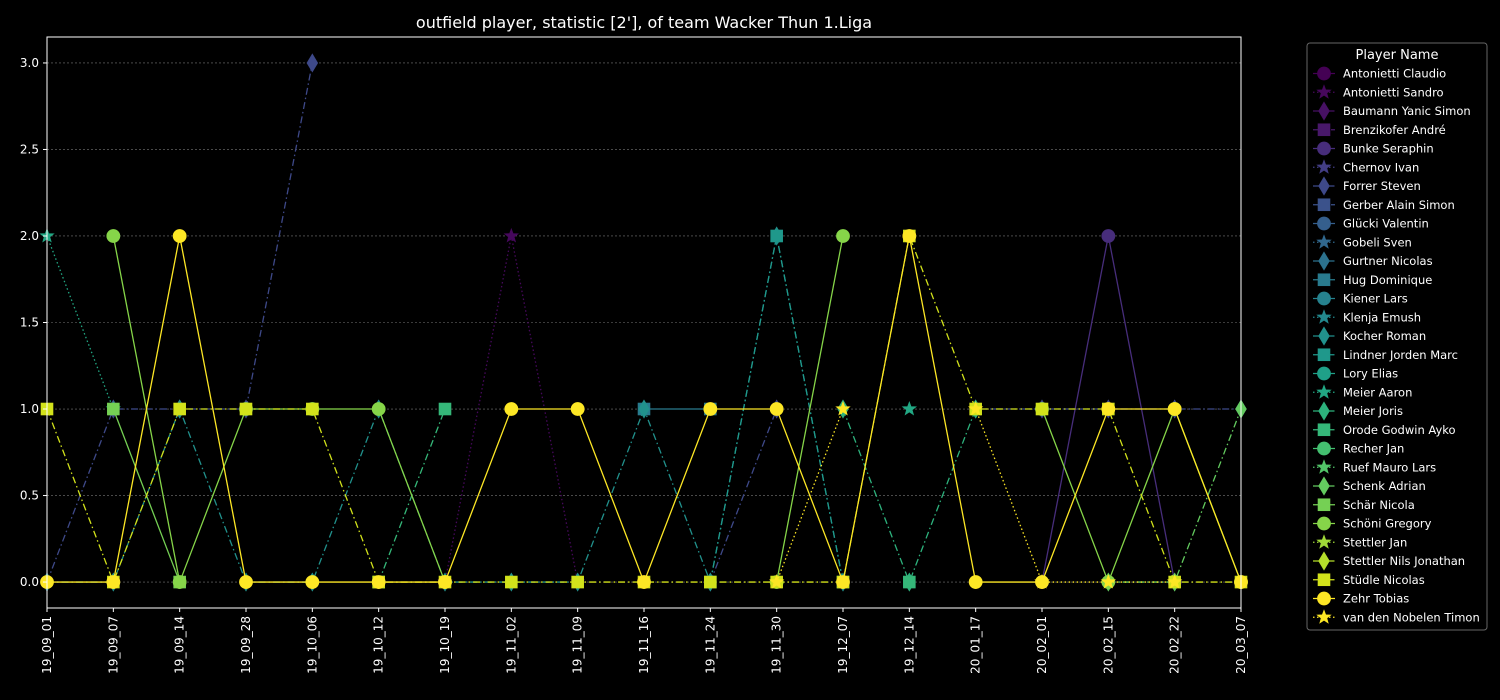  I want to click on y-tick-label: 1.5, so click(29, 323).